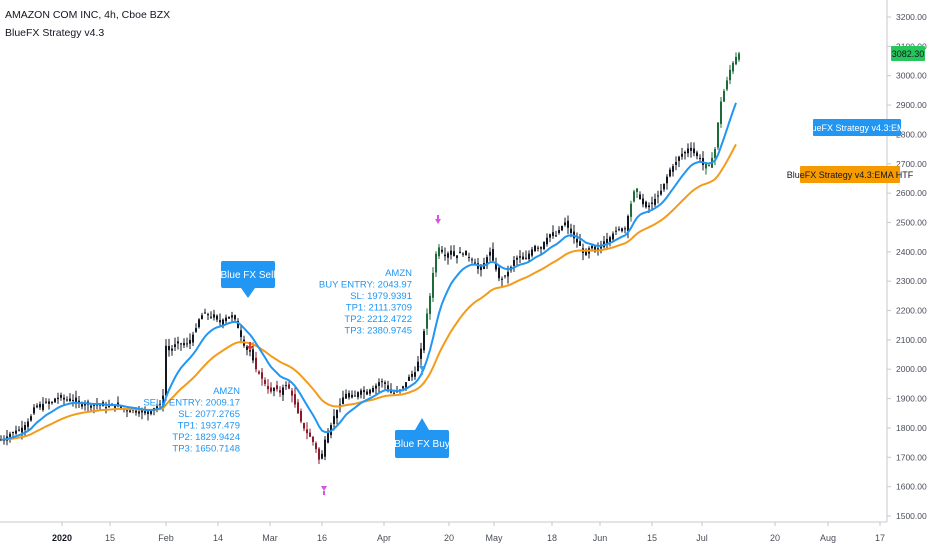  What do you see at coordinates (322, 538) in the screenshot?
I see `time-tick-label: 16` at bounding box center [322, 538].